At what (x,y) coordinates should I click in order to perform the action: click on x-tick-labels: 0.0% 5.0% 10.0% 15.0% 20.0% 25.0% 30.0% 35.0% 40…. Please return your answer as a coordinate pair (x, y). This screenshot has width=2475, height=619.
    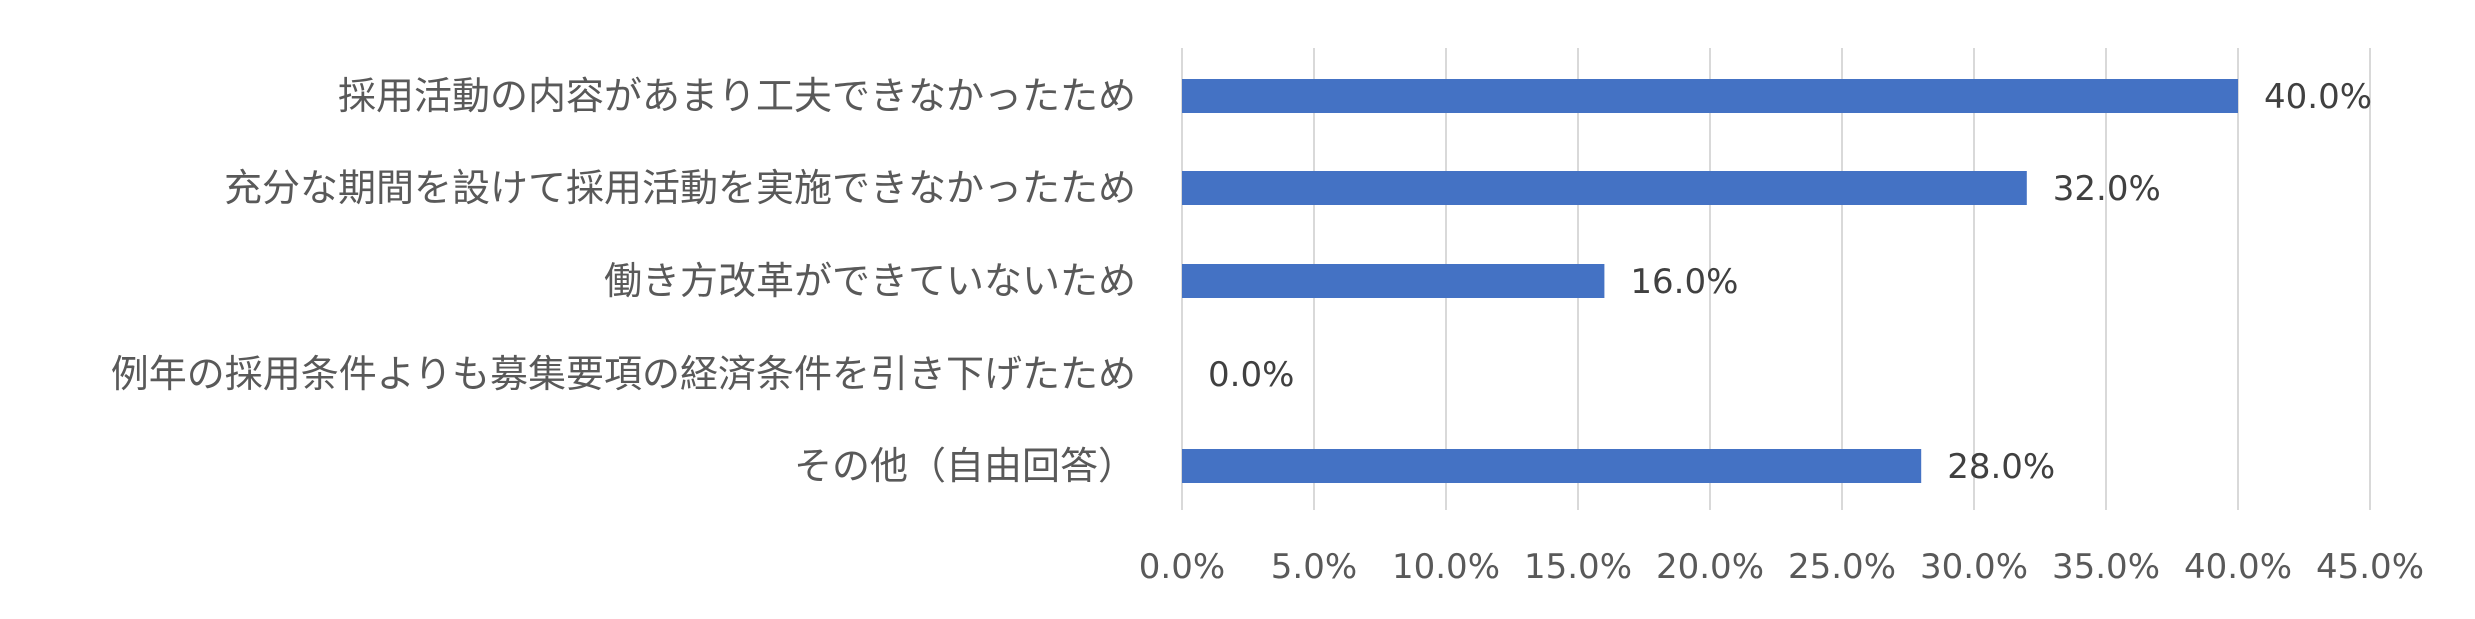
    Looking at the image, I should click on (1781, 567).